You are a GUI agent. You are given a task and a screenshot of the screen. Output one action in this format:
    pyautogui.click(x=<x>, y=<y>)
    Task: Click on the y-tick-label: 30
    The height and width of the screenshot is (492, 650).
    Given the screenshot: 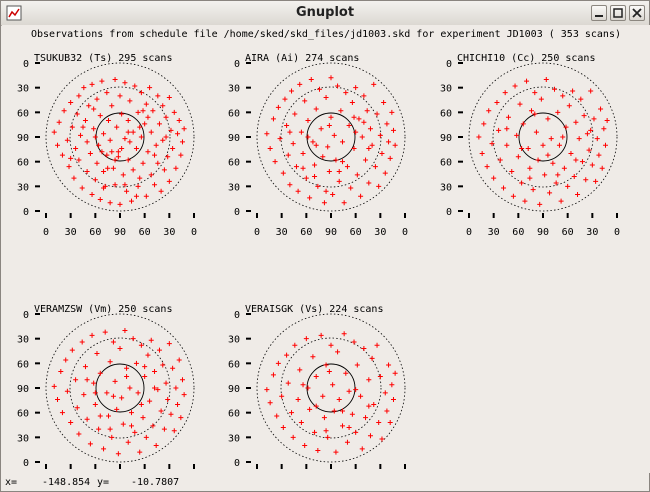 What is the action you would take?
    pyautogui.click(x=23, y=187)
    